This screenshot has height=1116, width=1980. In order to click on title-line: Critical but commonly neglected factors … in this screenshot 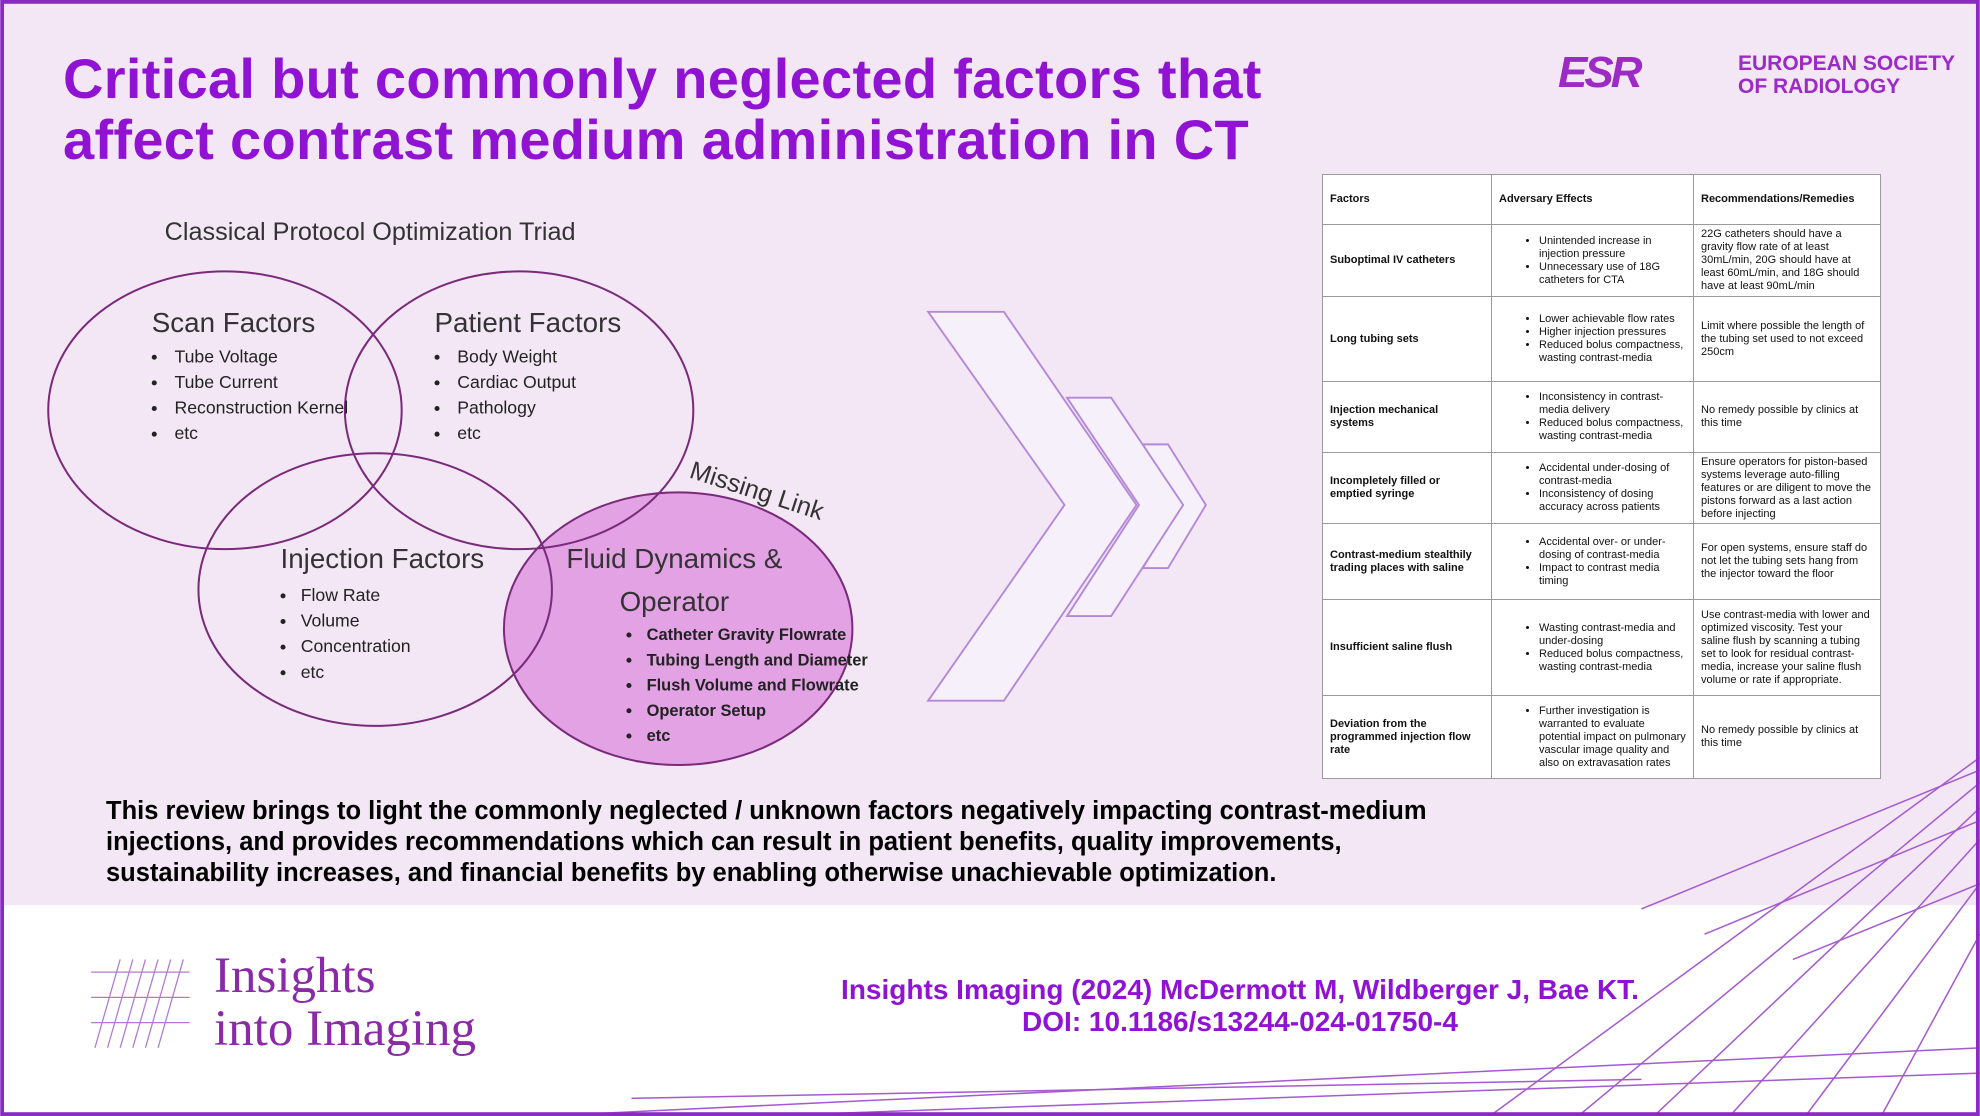, I will do `click(662, 78)`.